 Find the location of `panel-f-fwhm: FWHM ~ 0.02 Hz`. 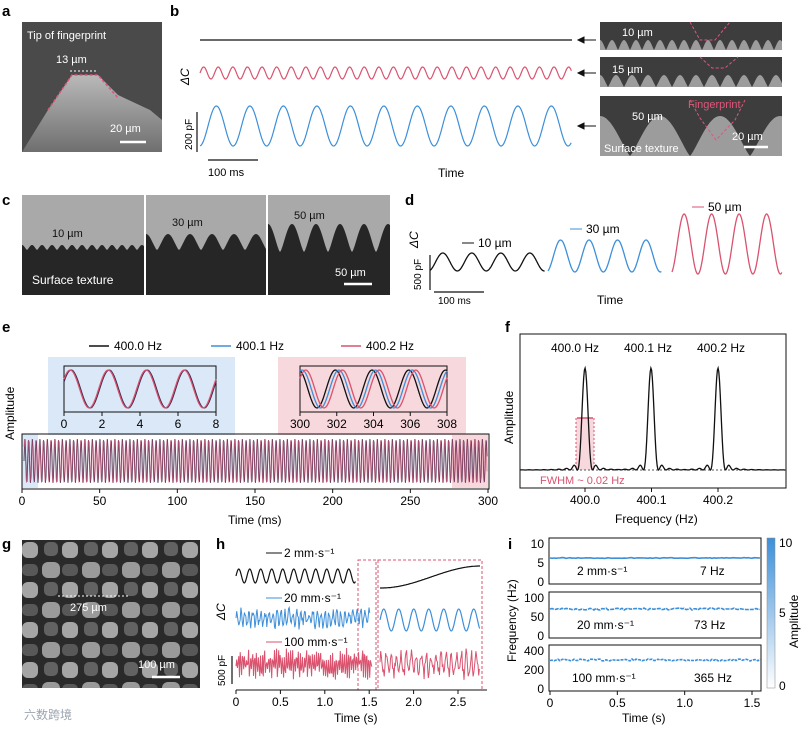

panel-f-fwhm: FWHM ~ 0.02 Hz is located at coordinates (582, 481).